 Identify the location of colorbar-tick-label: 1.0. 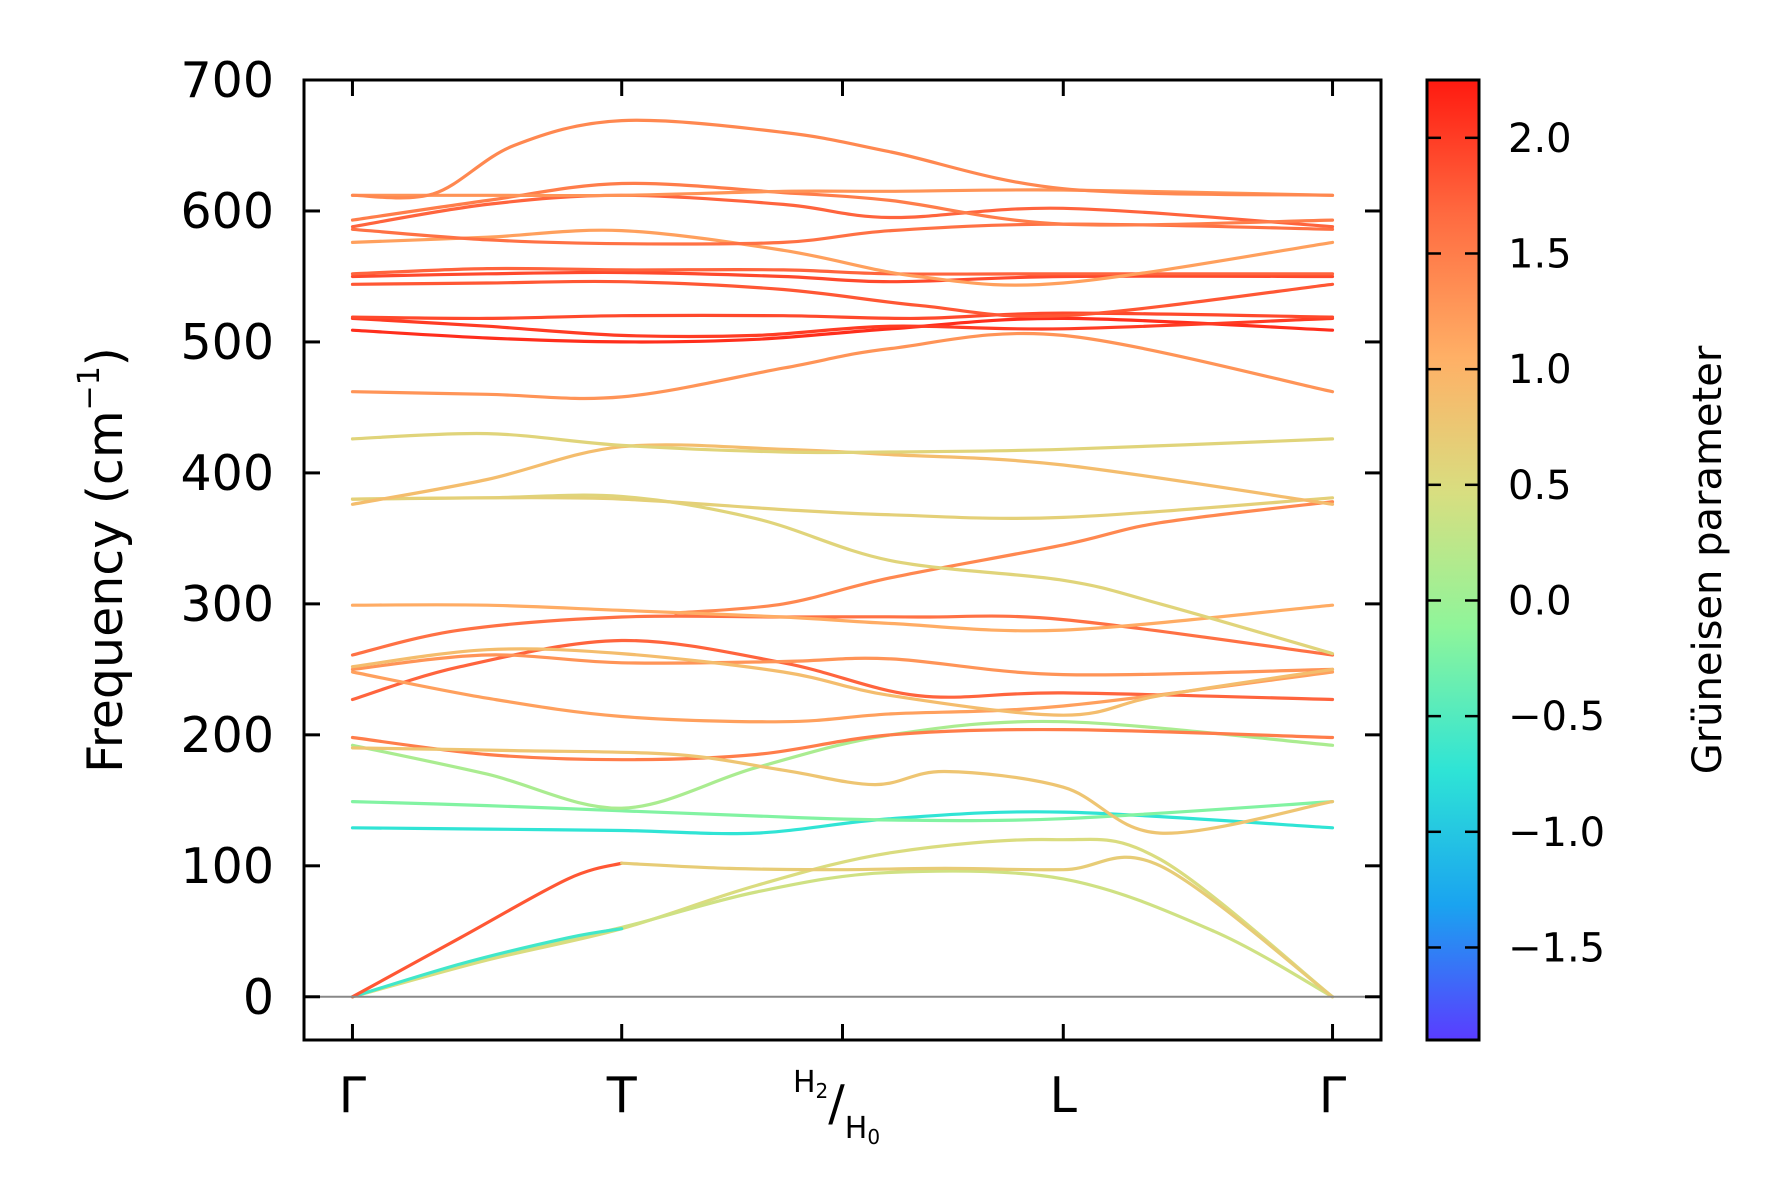
(1540, 370).